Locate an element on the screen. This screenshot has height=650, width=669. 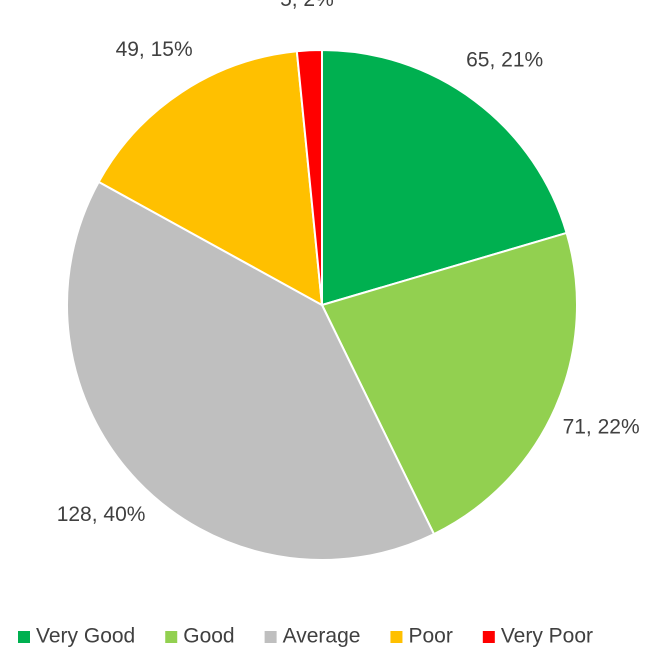
legend-label: Very Good is located at coordinates (85, 636).